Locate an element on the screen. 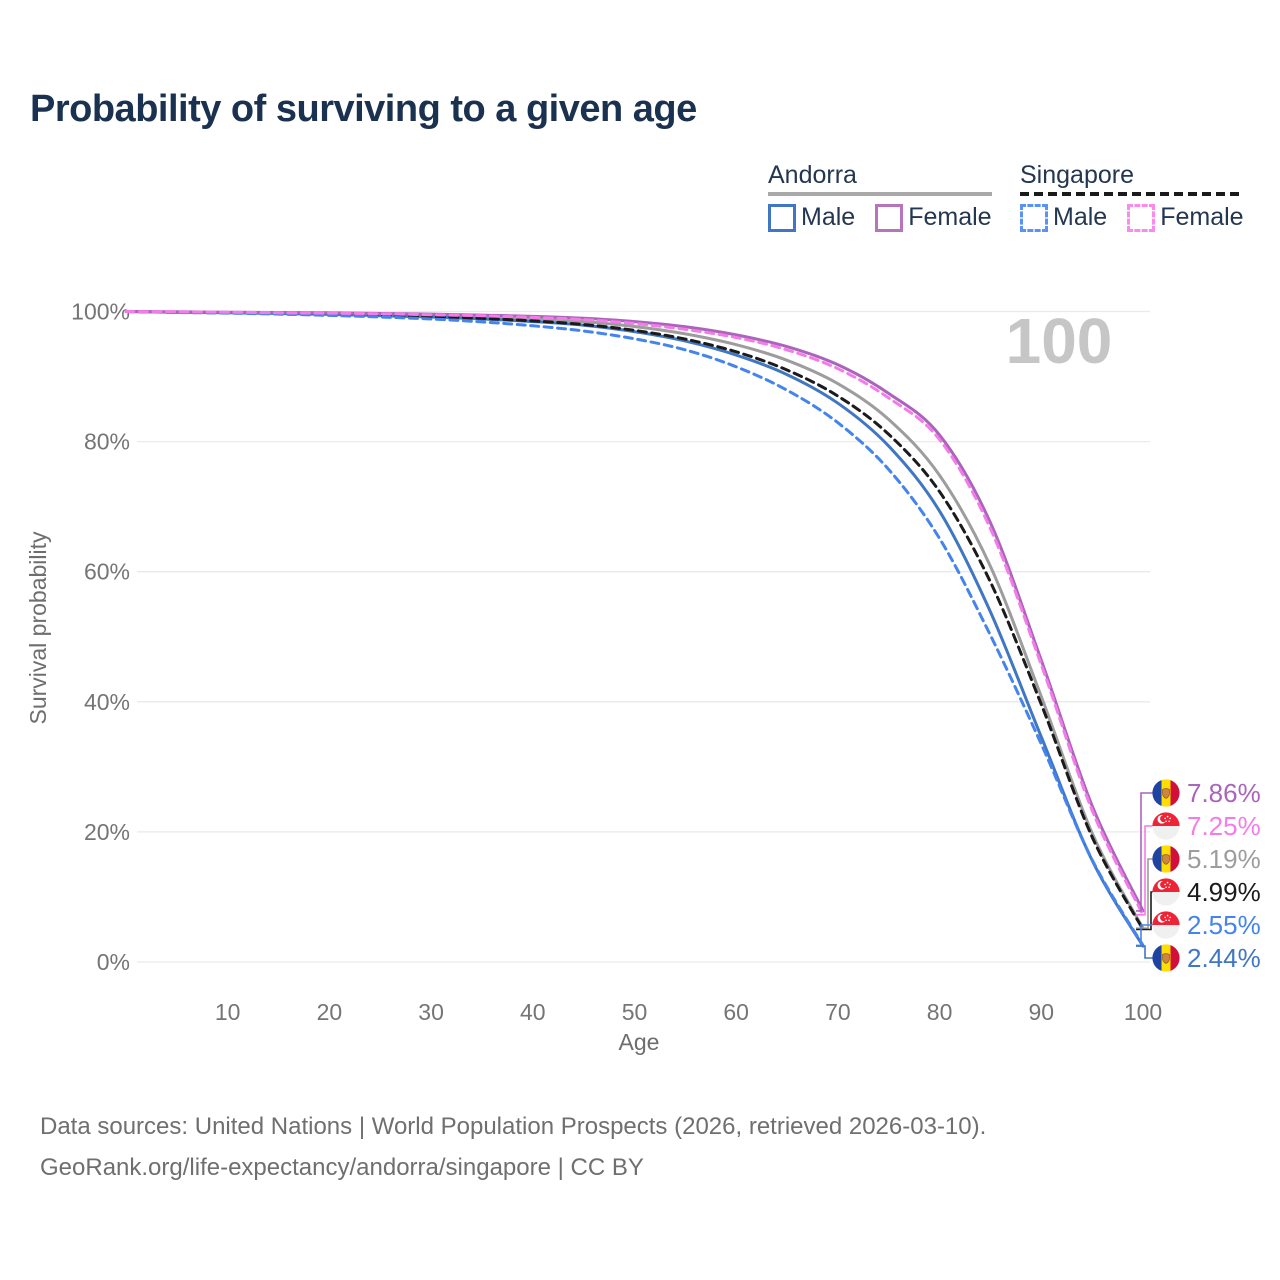 Image resolution: width=1280 pixels, height=1280 pixels. end-label-value: 2.44% is located at coordinates (1224, 958).